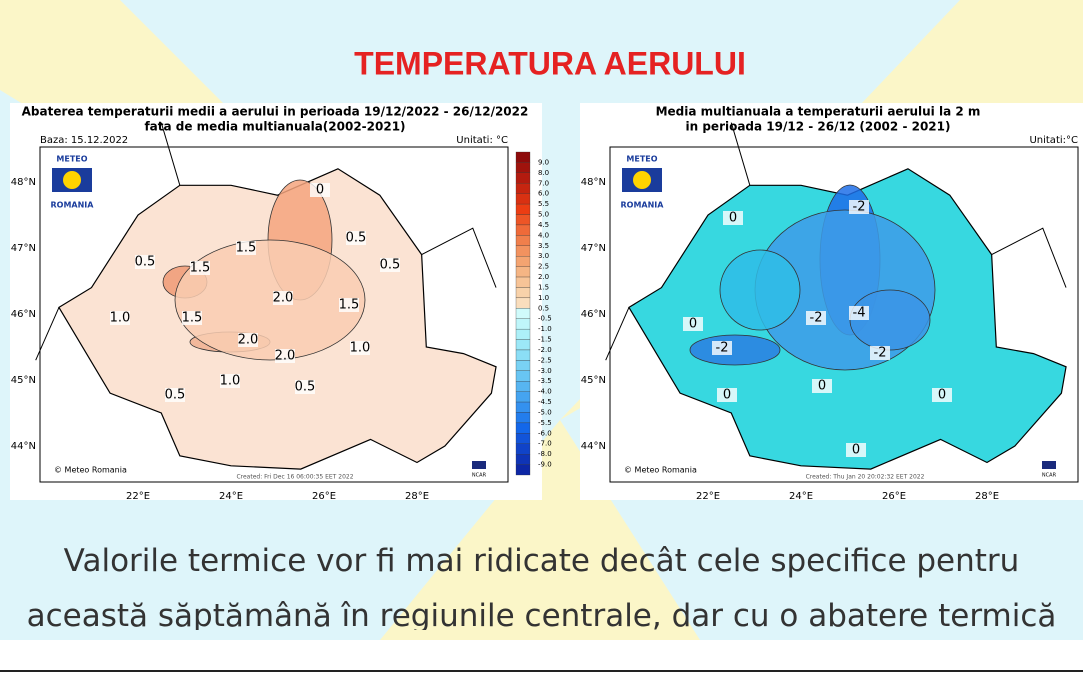  I want to click on colorbar-label: 1.0, so click(543, 298).